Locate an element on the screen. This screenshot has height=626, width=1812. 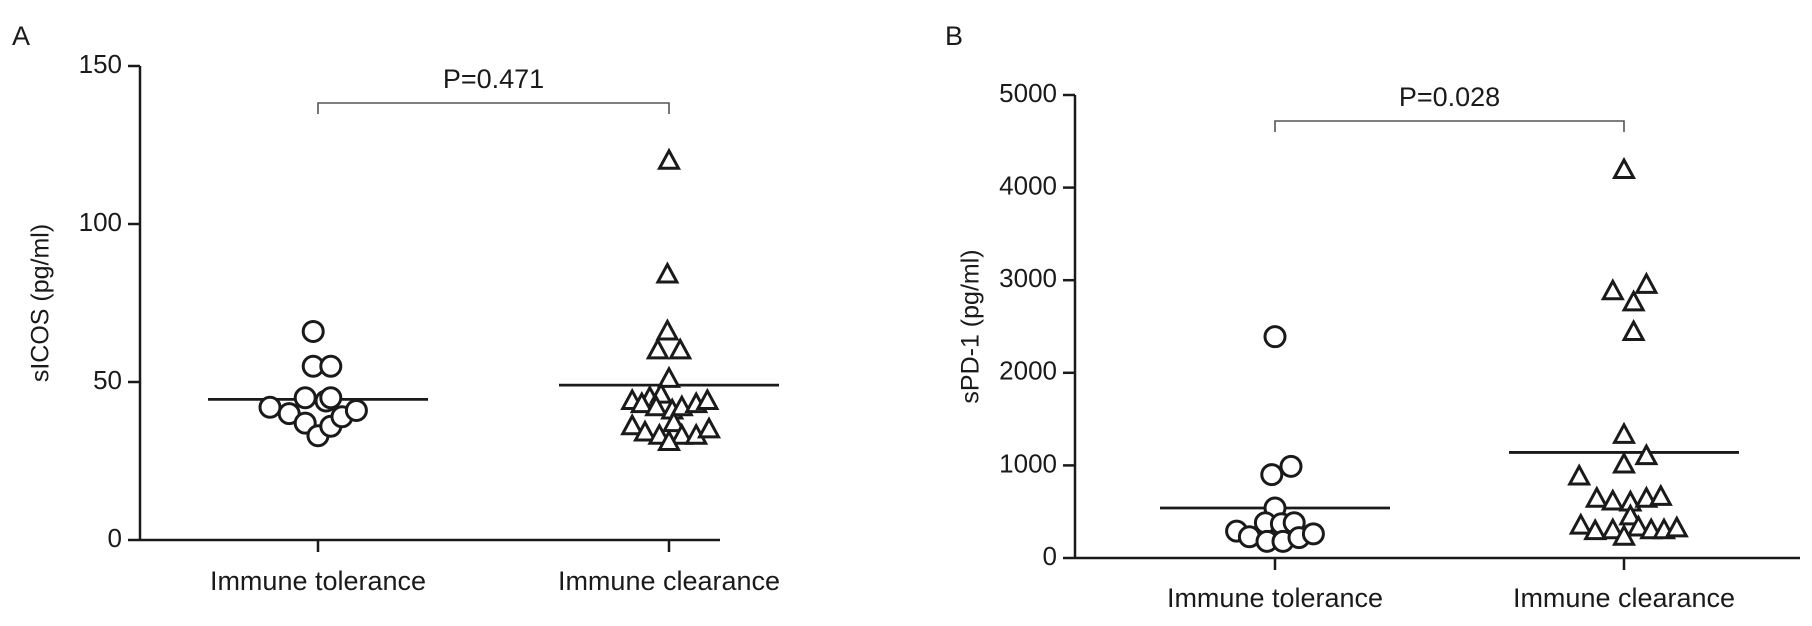
p-value-annotation: P=0.028 is located at coordinates (1449, 97).